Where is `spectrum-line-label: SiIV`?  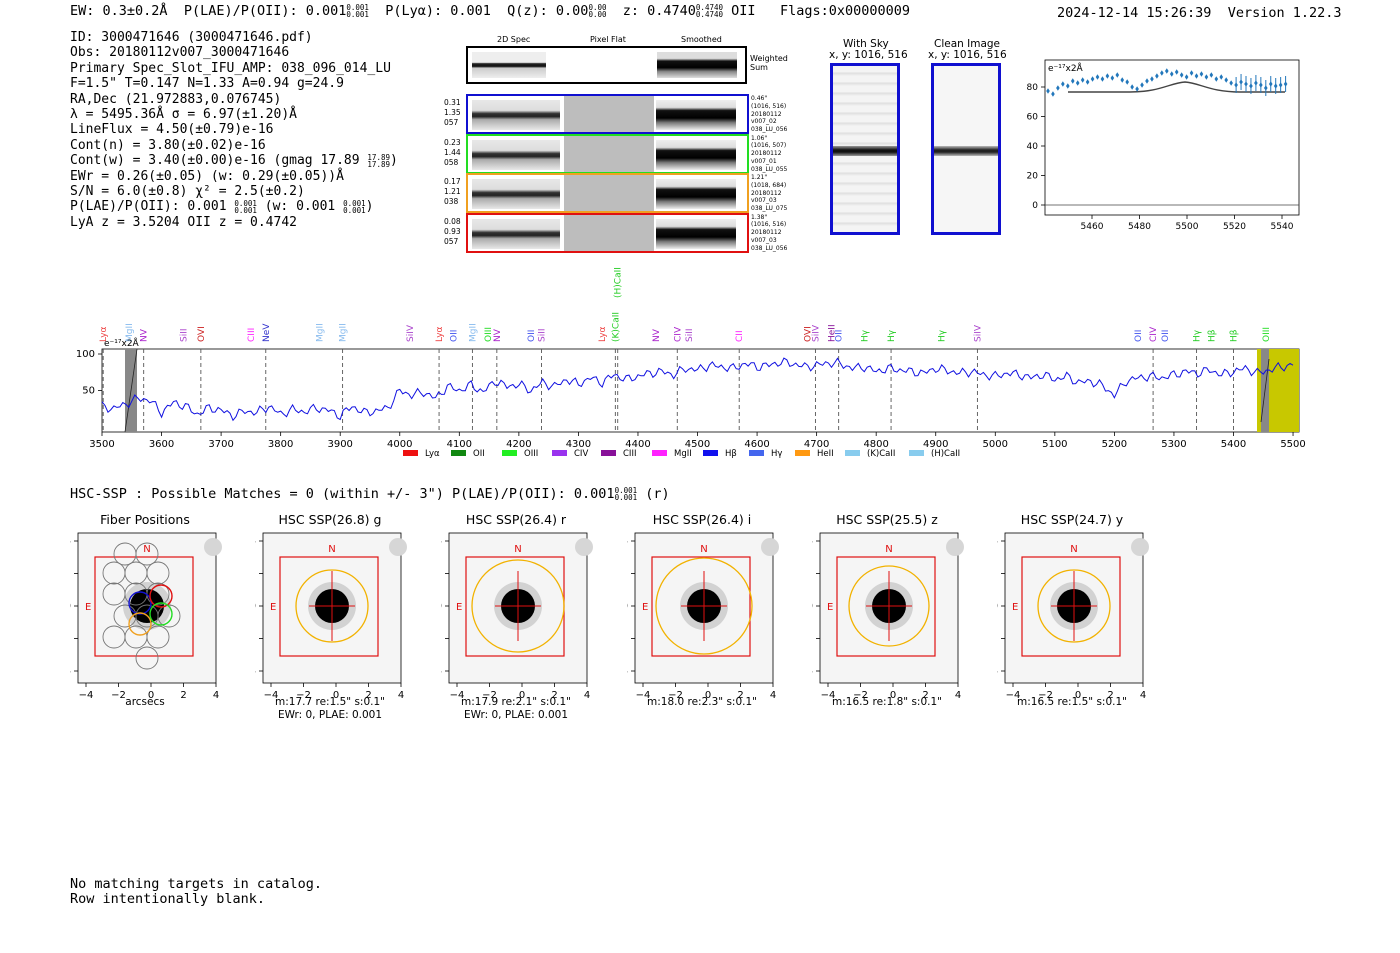 spectrum-line-label: SiIV is located at coordinates (816, 333).